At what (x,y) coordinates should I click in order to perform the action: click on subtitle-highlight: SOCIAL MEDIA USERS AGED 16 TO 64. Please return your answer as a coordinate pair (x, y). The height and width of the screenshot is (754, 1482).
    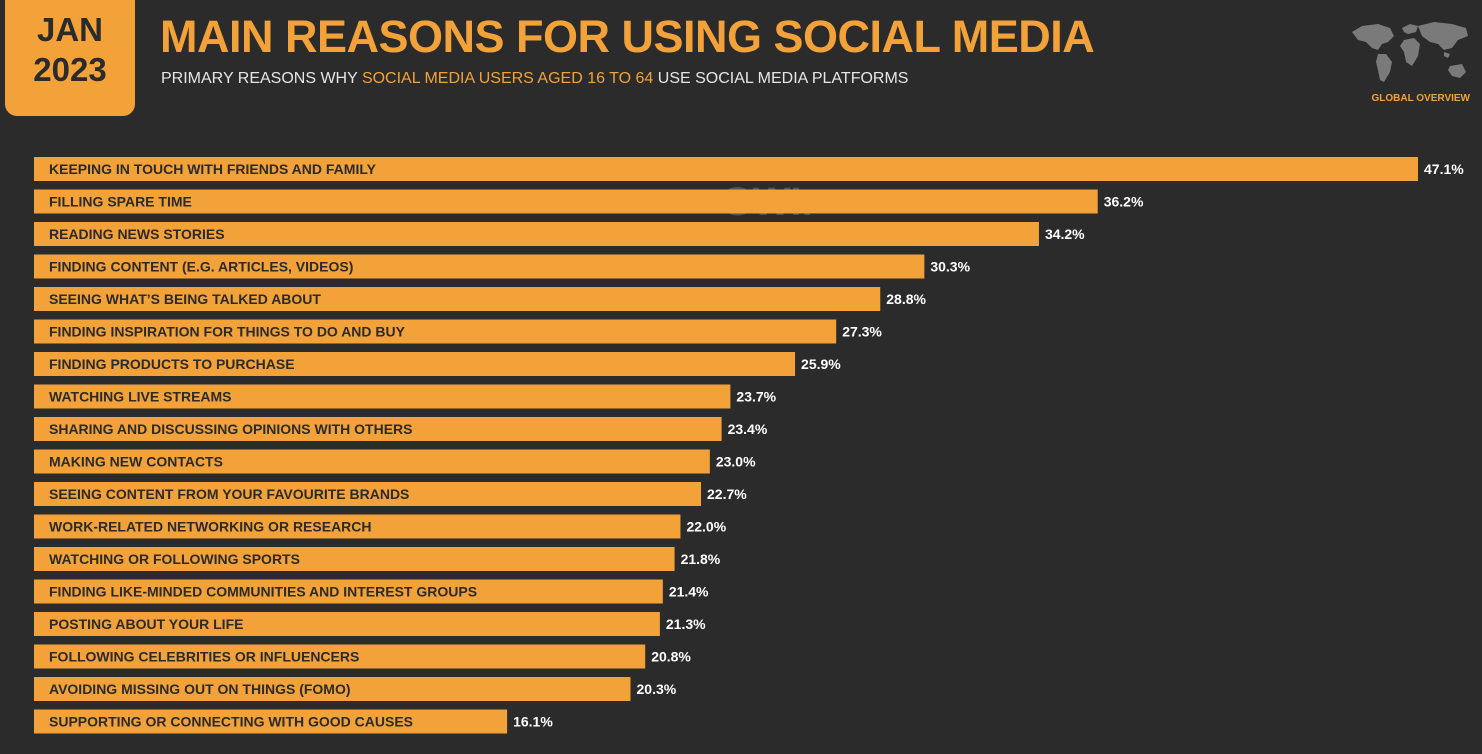
    Looking at the image, I should click on (507, 78).